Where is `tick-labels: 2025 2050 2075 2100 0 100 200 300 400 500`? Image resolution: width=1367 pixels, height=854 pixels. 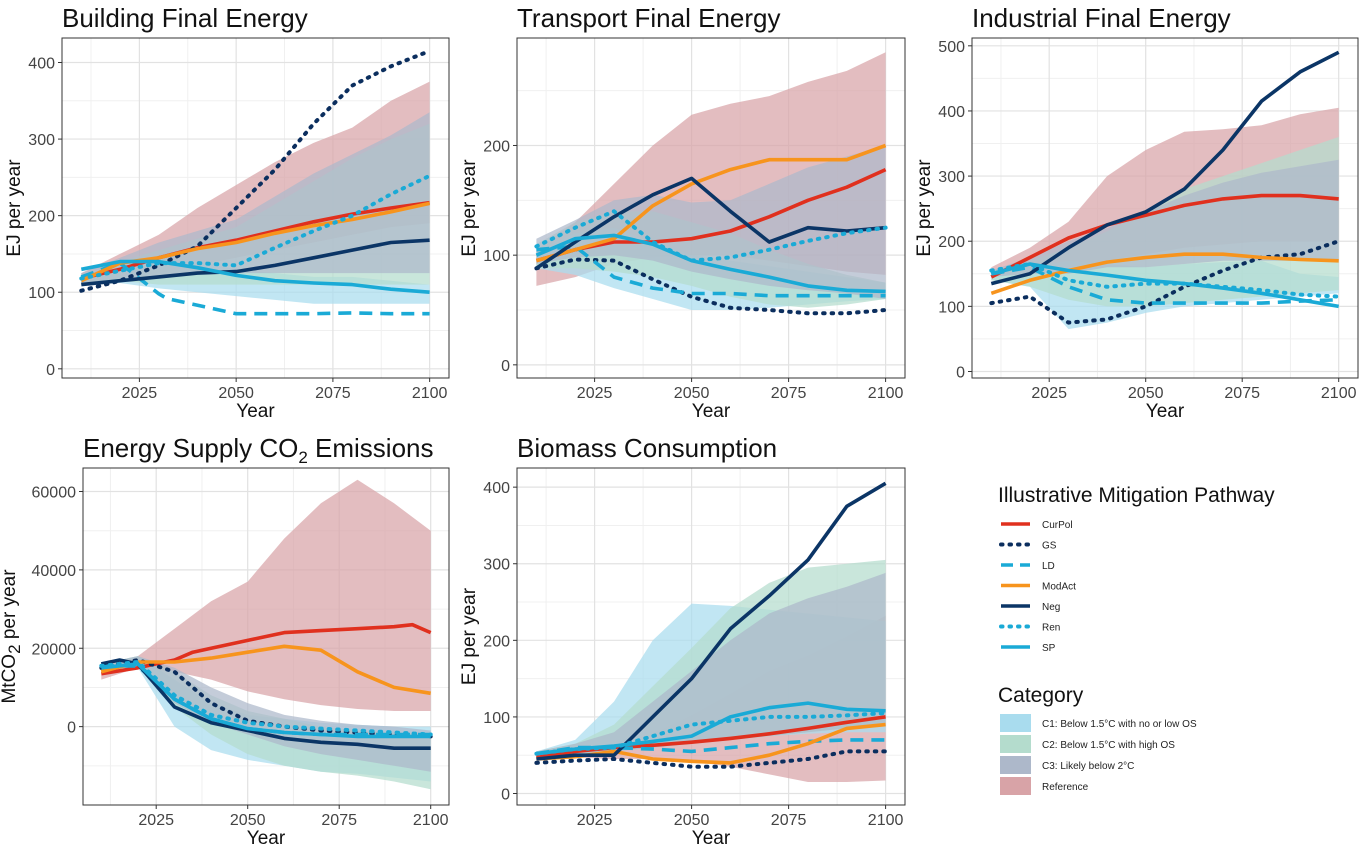 tick-labels: 2025 2050 2075 2100 0 100 200 300 400 500 is located at coordinates (1147, 220).